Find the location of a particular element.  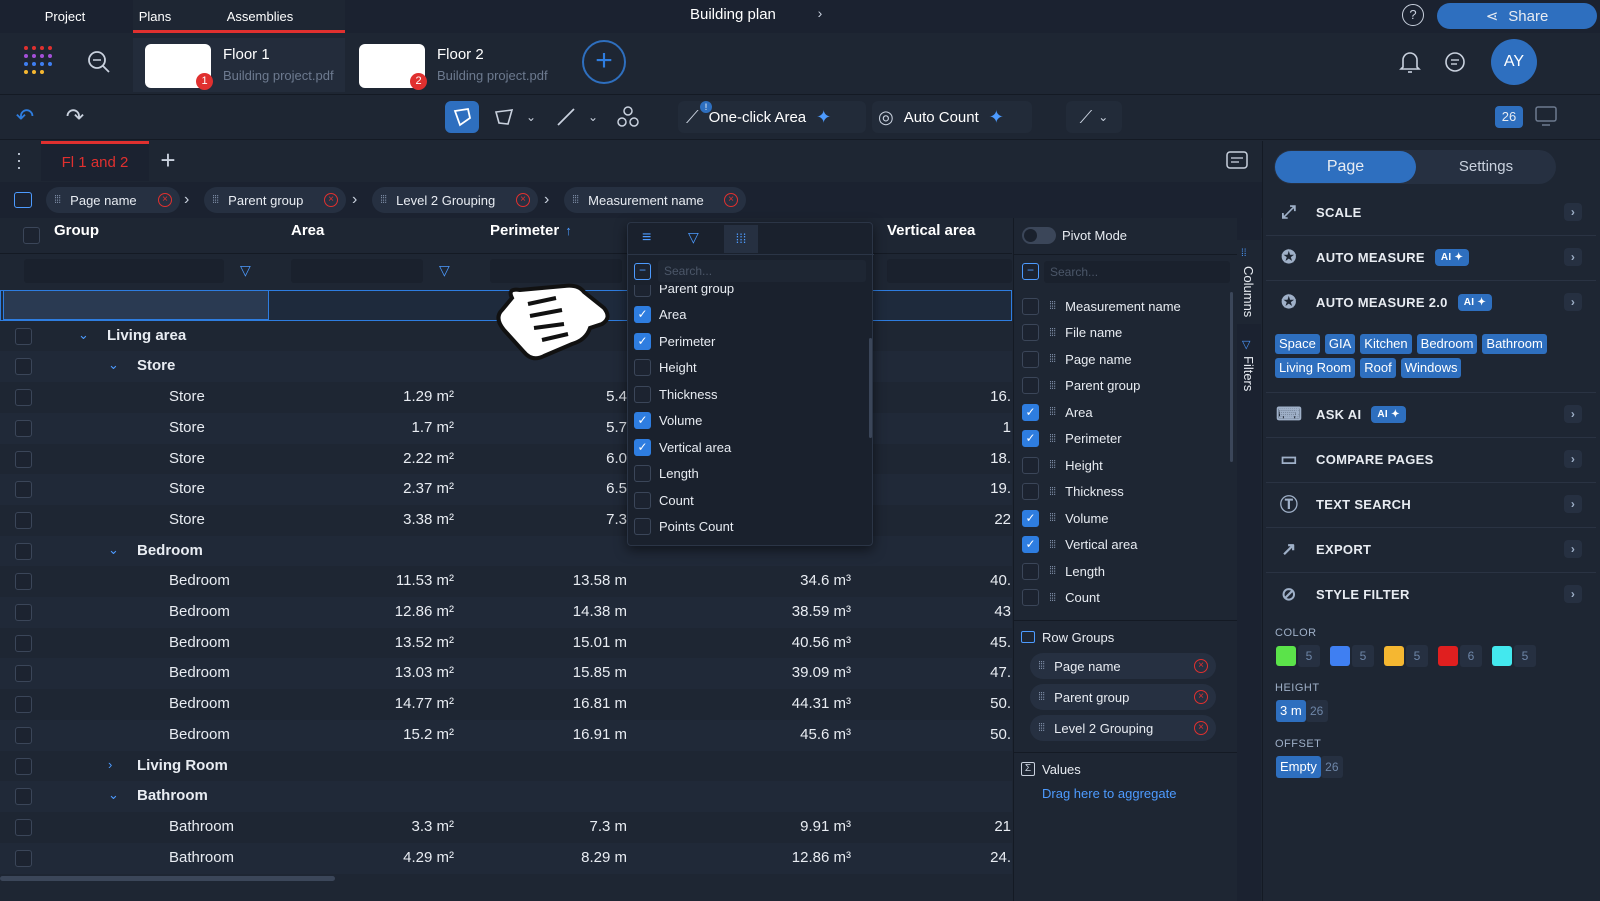

popup-scrollbar is located at coordinates (870, 388).